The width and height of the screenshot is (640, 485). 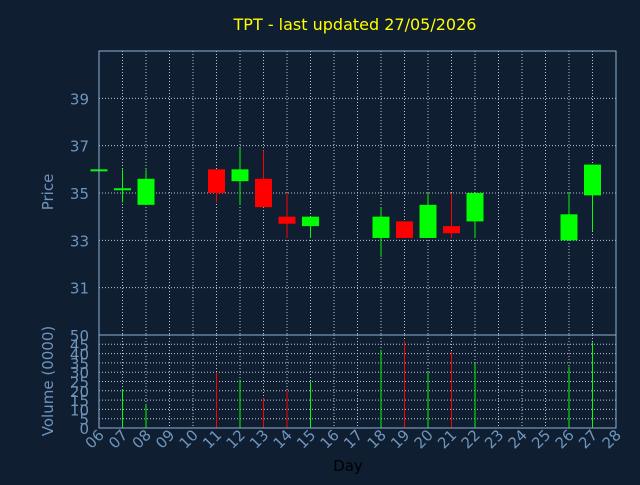 I want to click on price-tick-label: 35, so click(x=79, y=194).